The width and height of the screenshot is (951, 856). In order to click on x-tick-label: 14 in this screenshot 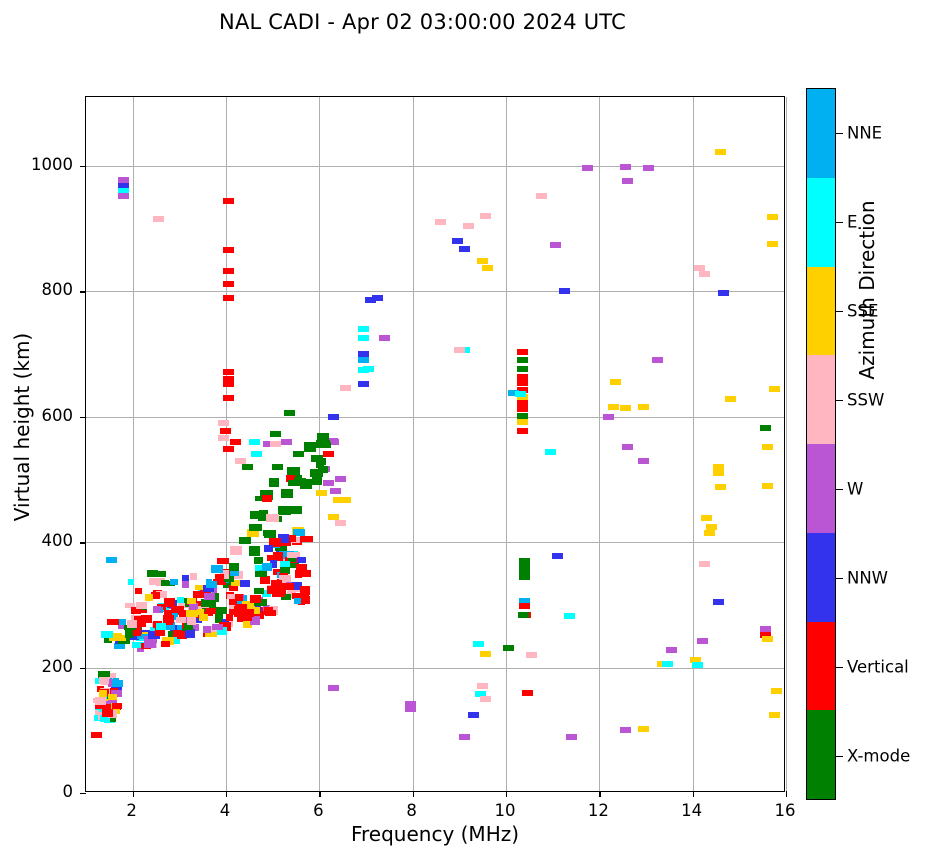, I will do `click(692, 810)`.